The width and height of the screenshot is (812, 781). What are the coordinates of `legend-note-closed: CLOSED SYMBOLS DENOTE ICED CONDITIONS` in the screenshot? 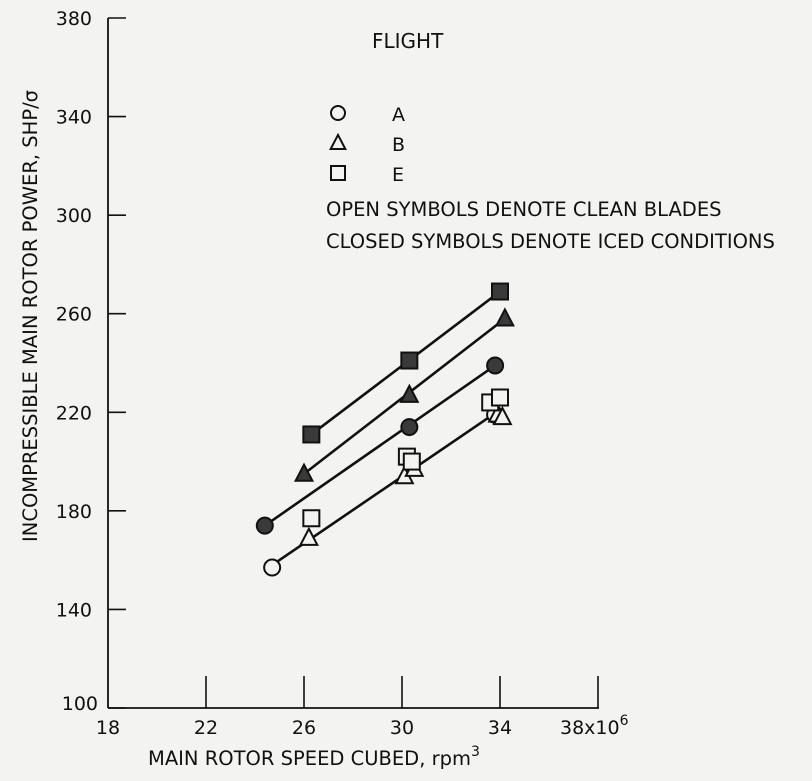 It's located at (550, 241).